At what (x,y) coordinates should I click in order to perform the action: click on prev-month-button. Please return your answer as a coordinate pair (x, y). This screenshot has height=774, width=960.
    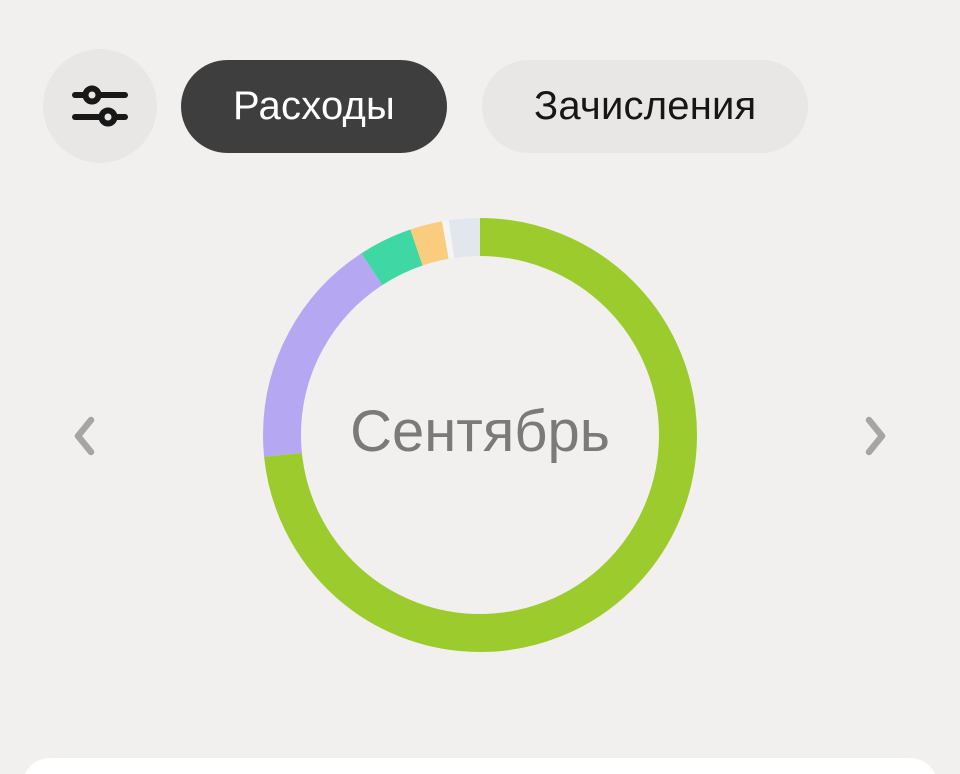
    Looking at the image, I should click on (84, 436).